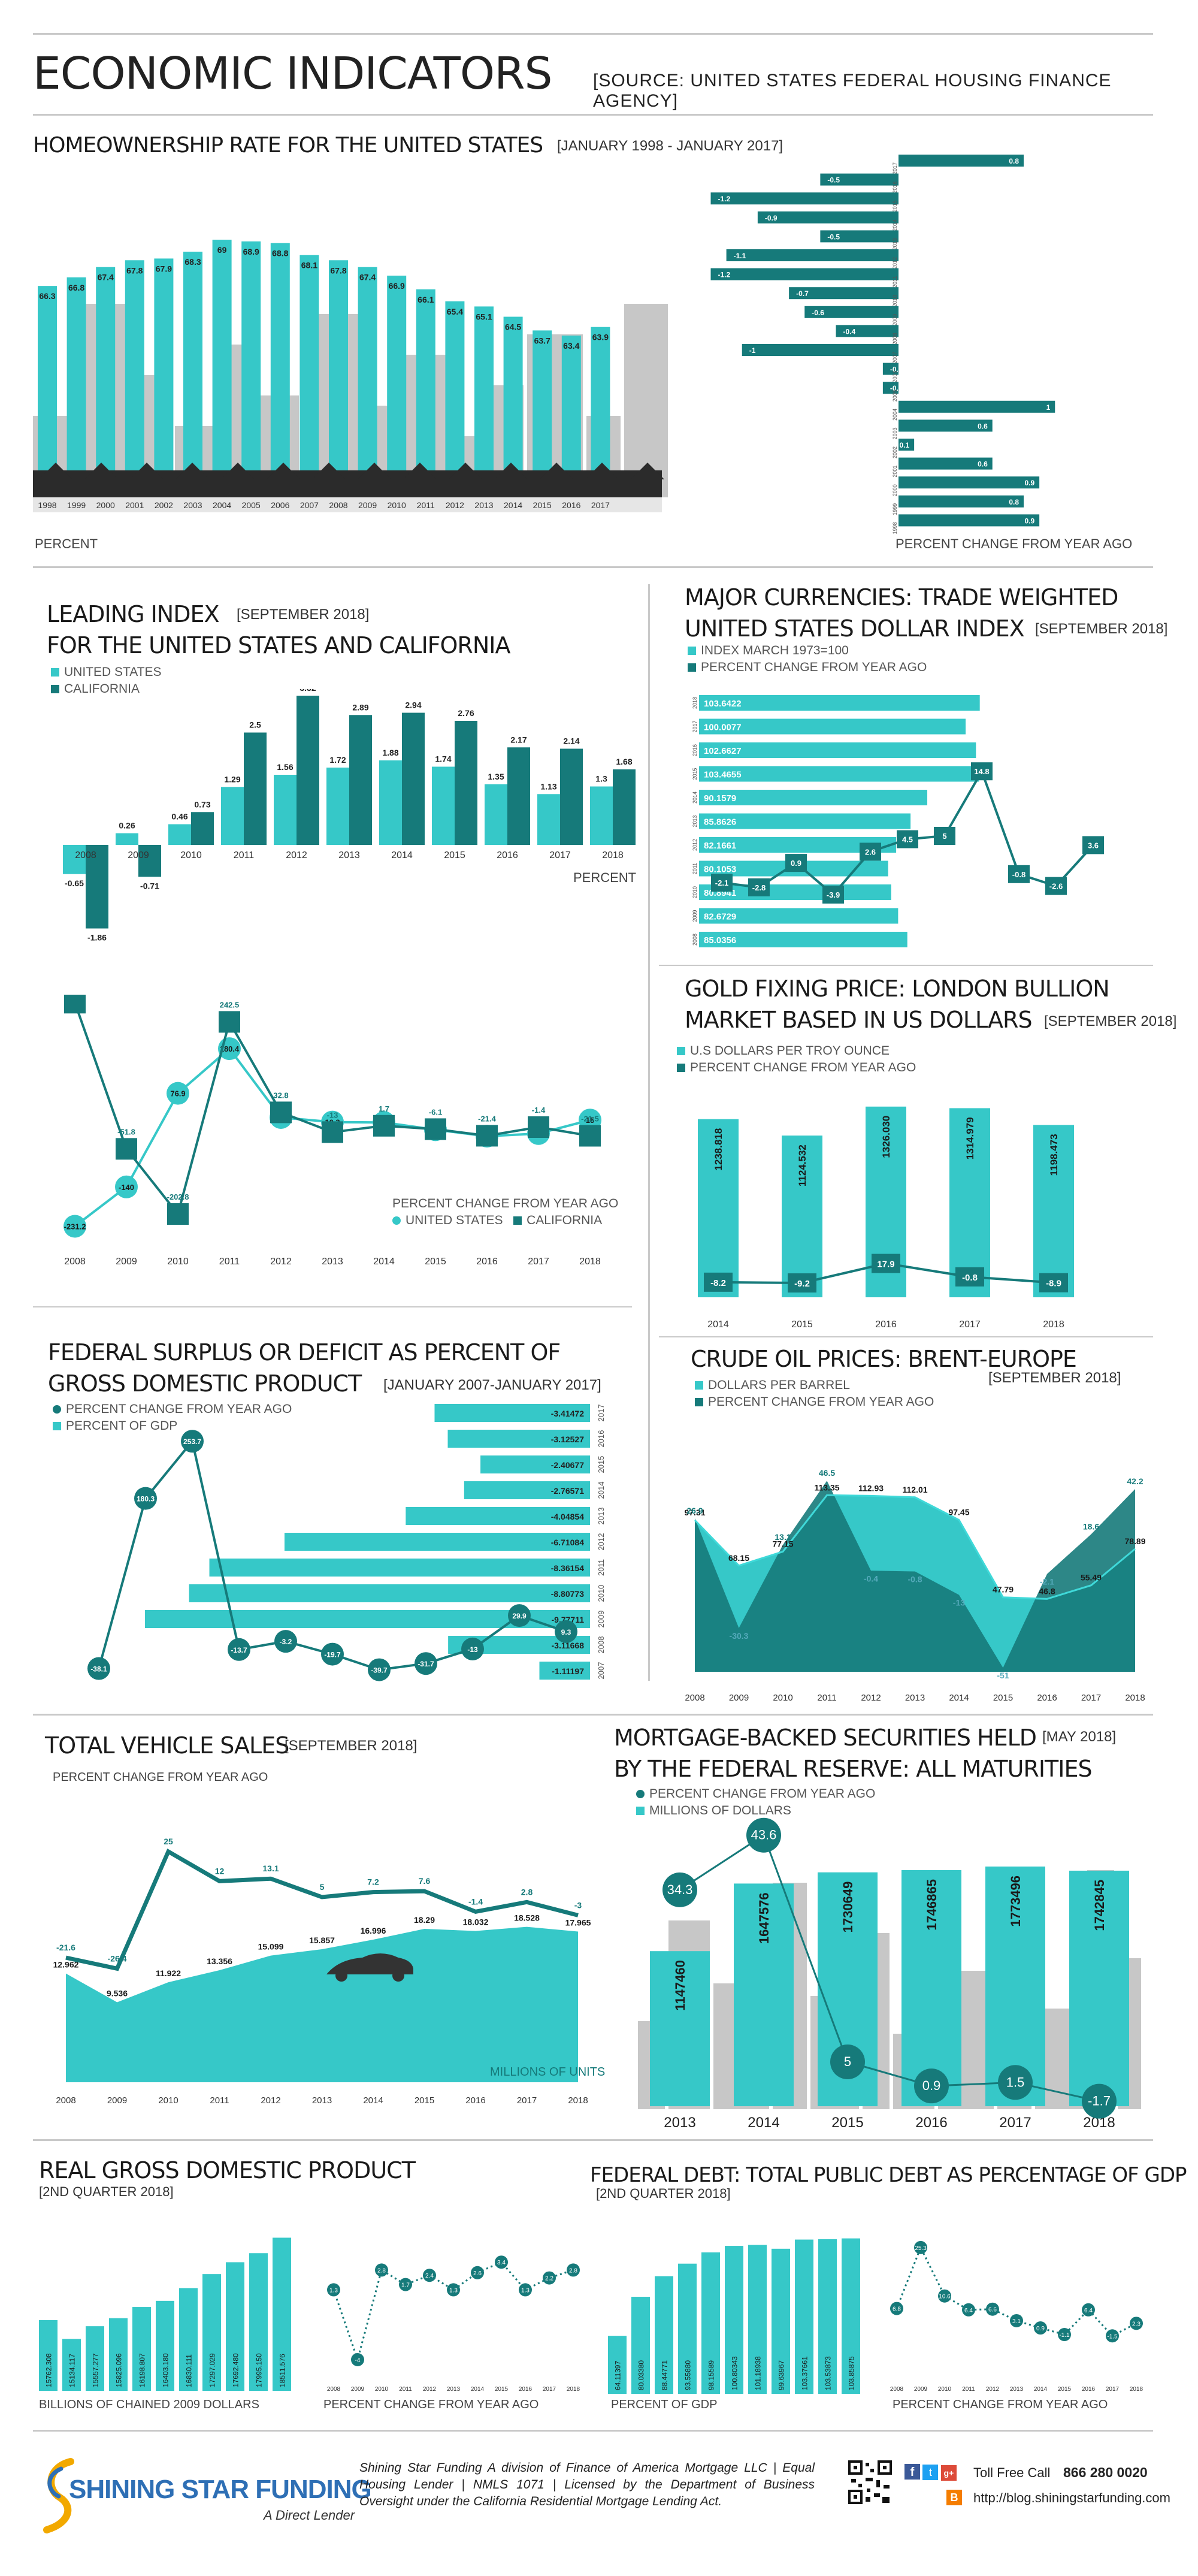  I want to click on veh-units-label: MILLIONS OF UNITS, so click(548, 2072).